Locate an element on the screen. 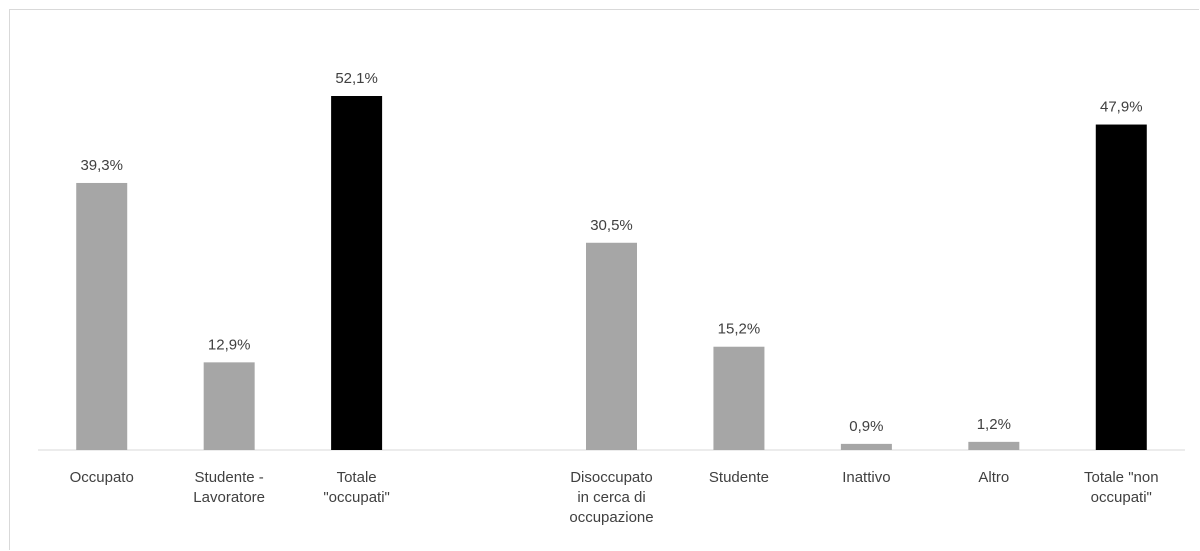 The width and height of the screenshot is (1200, 551). category-label-4-line-0: Disoccupato is located at coordinates (611, 477).